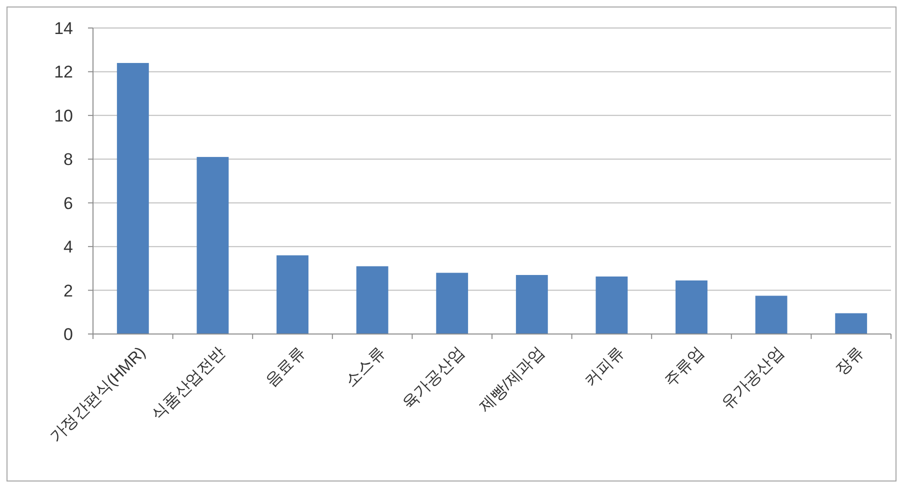  I want to click on y-tick-label: 6, so click(68, 203).